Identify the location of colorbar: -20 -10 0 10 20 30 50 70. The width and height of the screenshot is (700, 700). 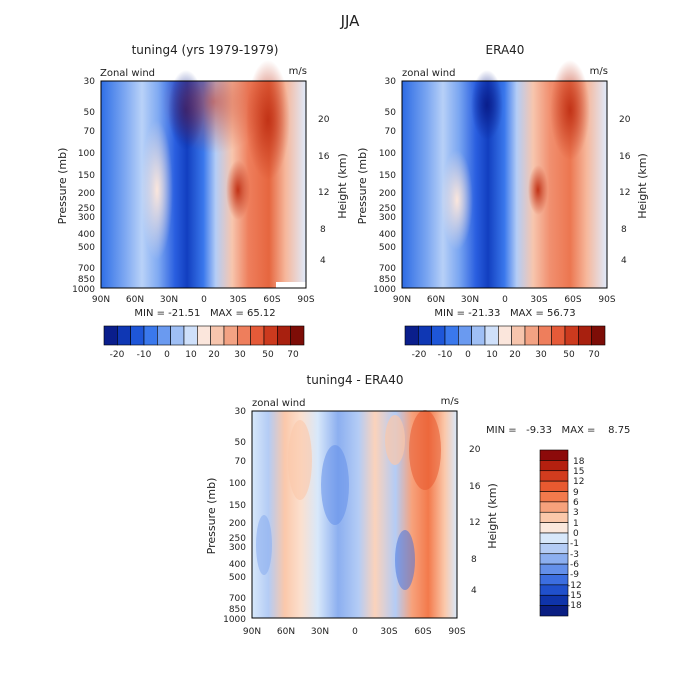
(204, 342).